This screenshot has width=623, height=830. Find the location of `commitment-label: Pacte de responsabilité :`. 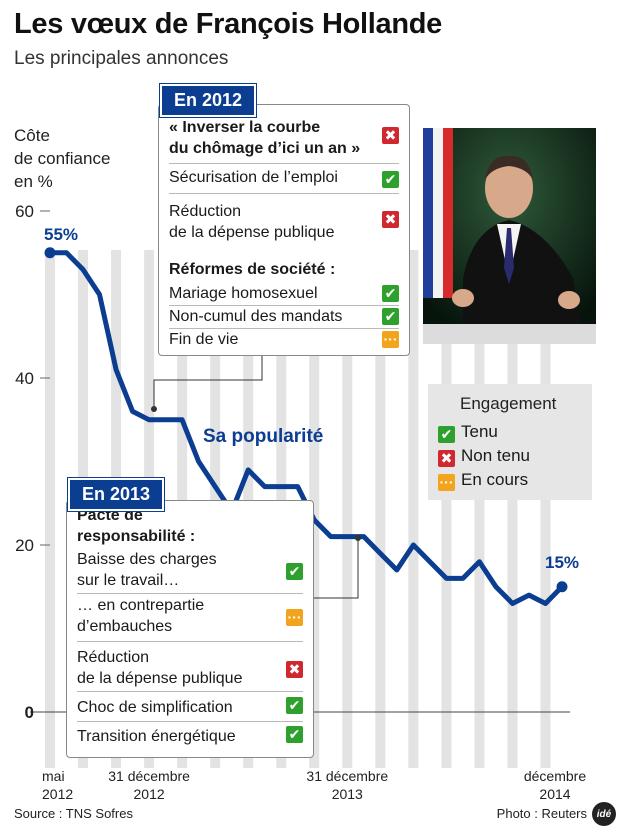

commitment-label: Pacte de responsabilité : is located at coordinates (136, 526).